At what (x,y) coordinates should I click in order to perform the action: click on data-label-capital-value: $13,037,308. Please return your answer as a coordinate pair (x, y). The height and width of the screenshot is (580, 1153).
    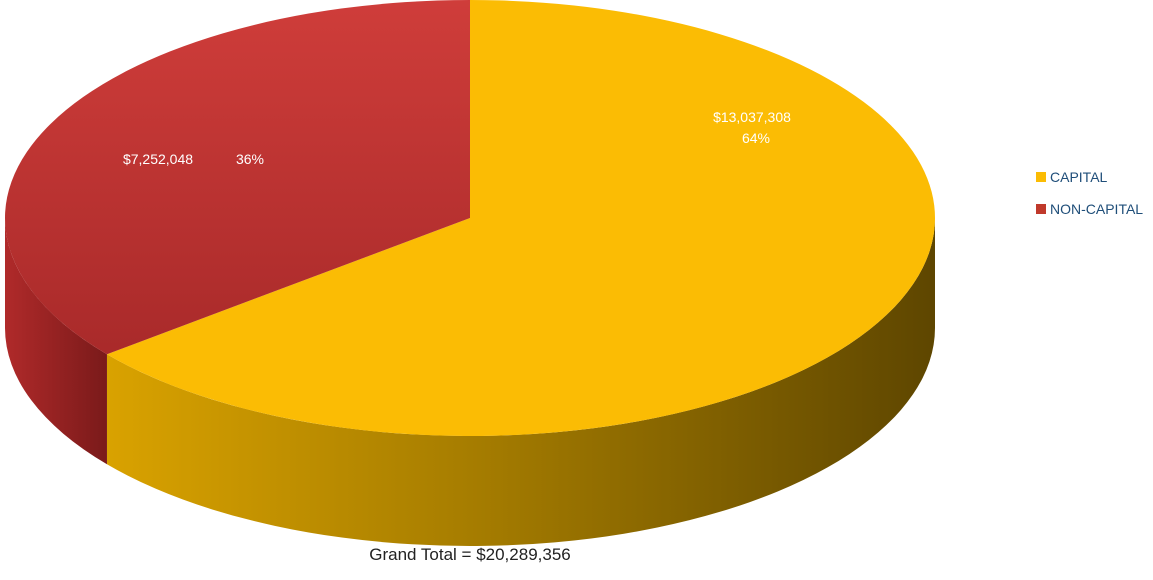
    Looking at the image, I should click on (752, 117).